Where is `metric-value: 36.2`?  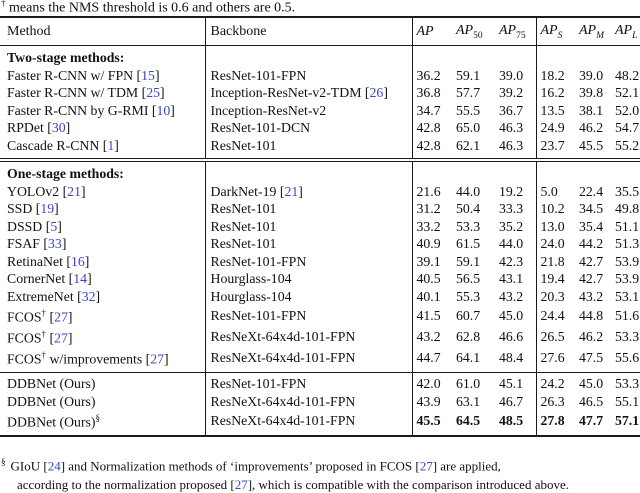
metric-value: 36.2 is located at coordinates (431, 75).